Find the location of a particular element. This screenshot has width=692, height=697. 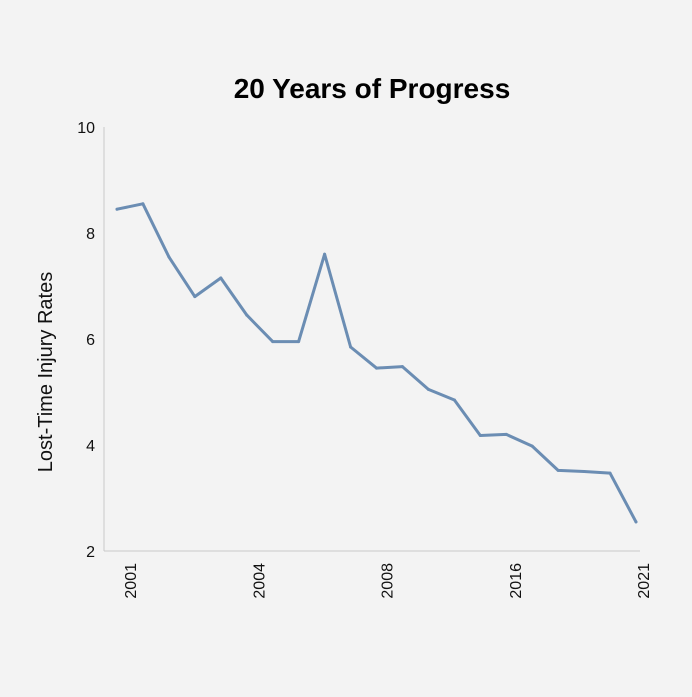

x-tick-label: 2016 is located at coordinates (516, 581).